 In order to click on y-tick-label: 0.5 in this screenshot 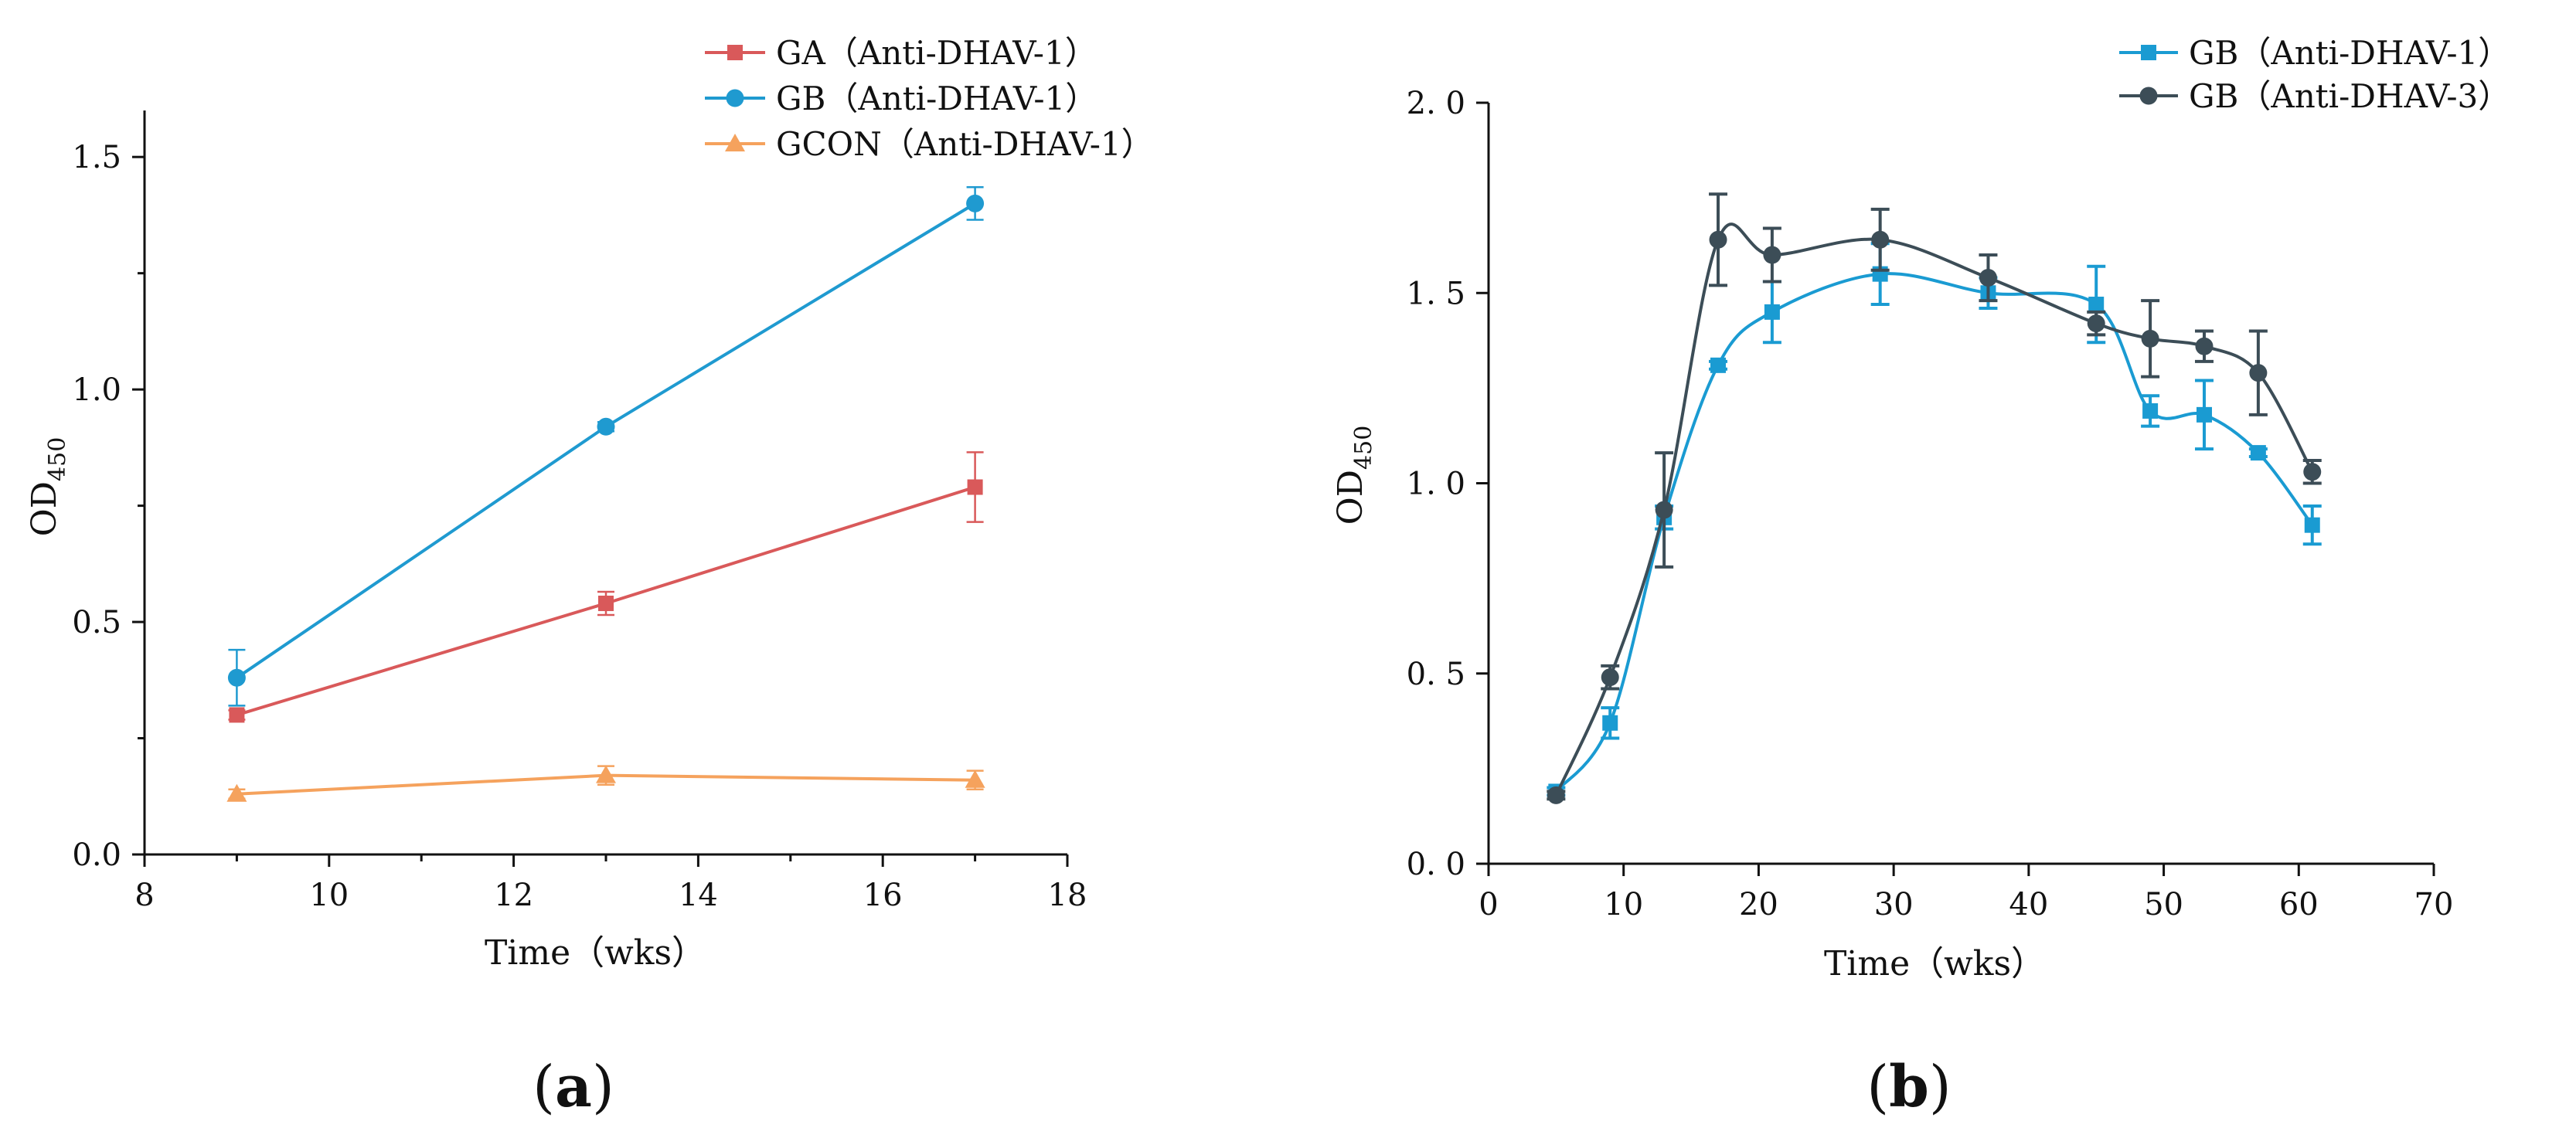, I will do `click(96, 622)`.